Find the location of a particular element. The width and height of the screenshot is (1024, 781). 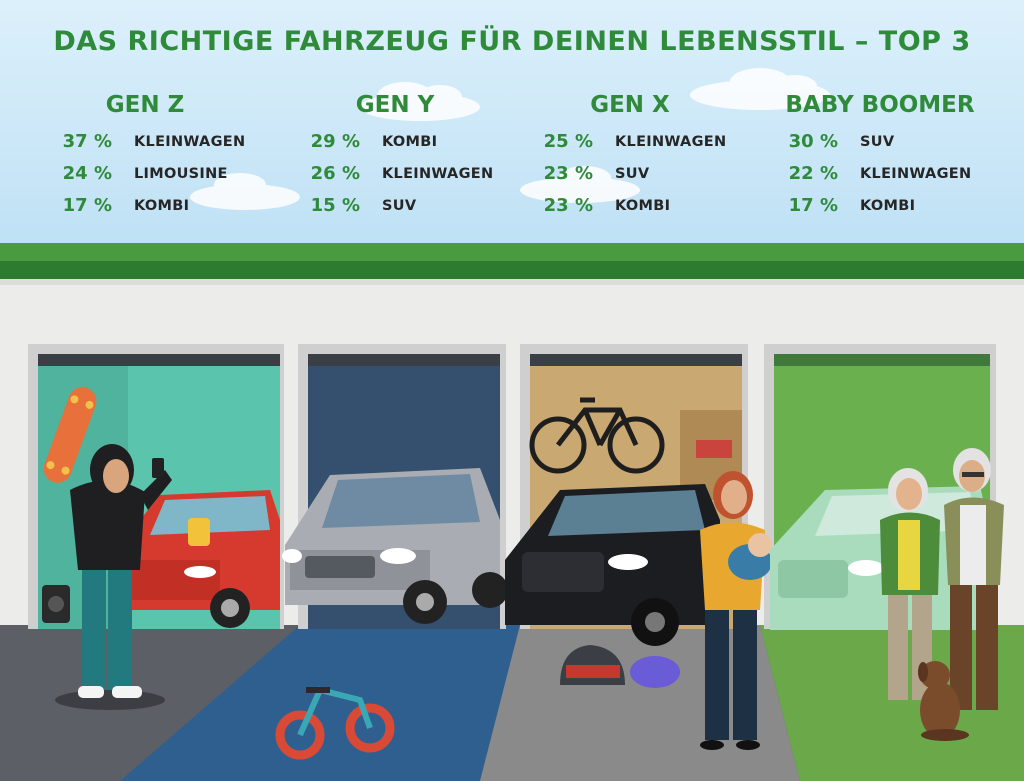

elderly-man is located at coordinates (974, 579).